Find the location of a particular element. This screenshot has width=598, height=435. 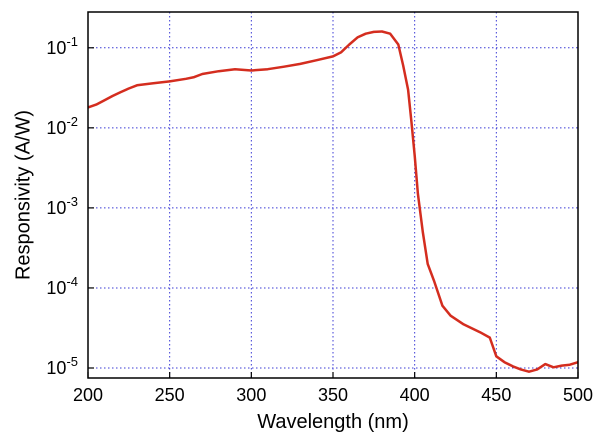

y-tick-label: 10⁻⁴ is located at coordinates (62, 286).